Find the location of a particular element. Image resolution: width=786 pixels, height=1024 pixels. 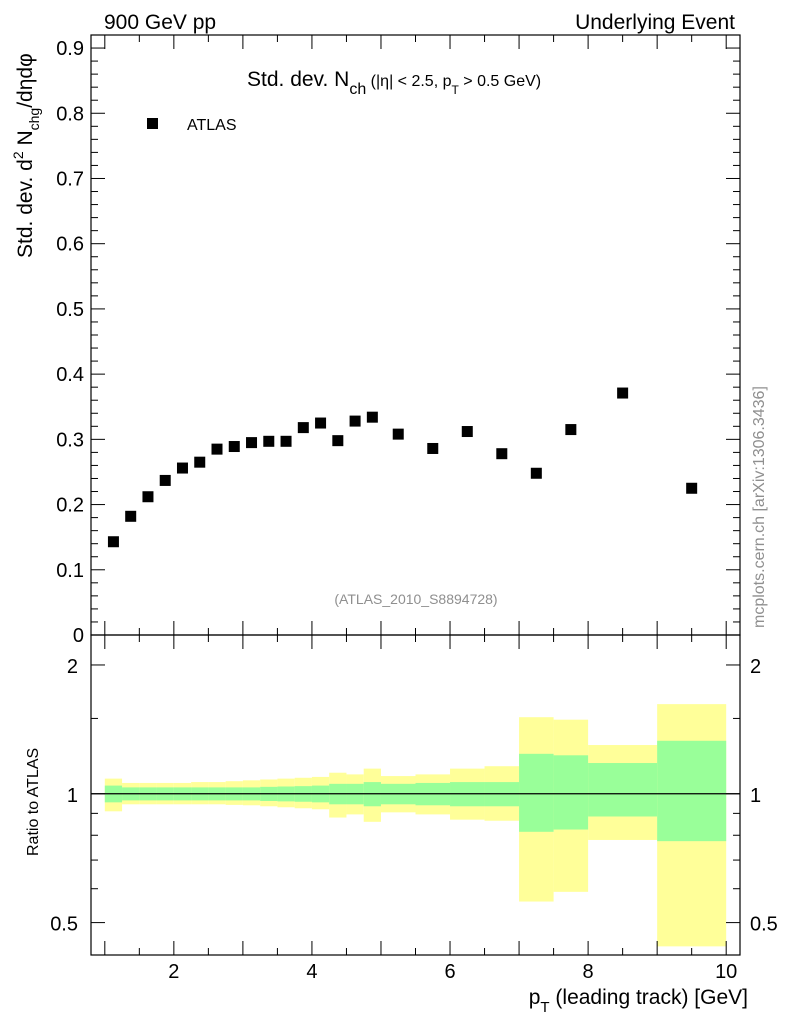

main-y-tick-label: 0.7 is located at coordinates (70, 179).